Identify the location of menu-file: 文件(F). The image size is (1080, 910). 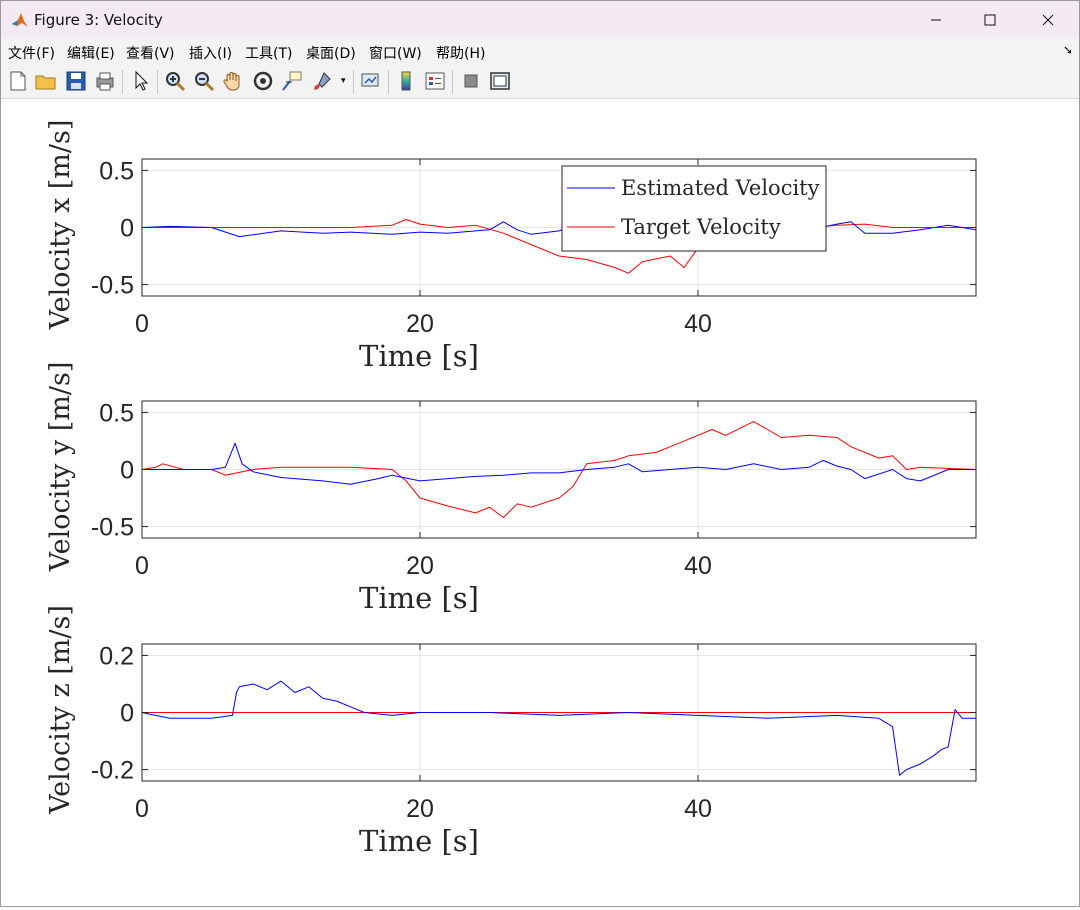
(31, 54).